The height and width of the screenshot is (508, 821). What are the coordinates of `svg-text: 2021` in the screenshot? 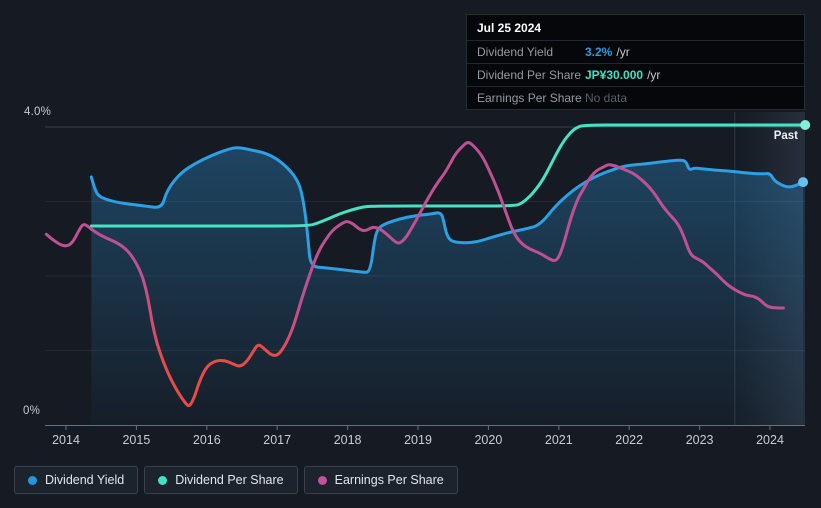 It's located at (559, 440).